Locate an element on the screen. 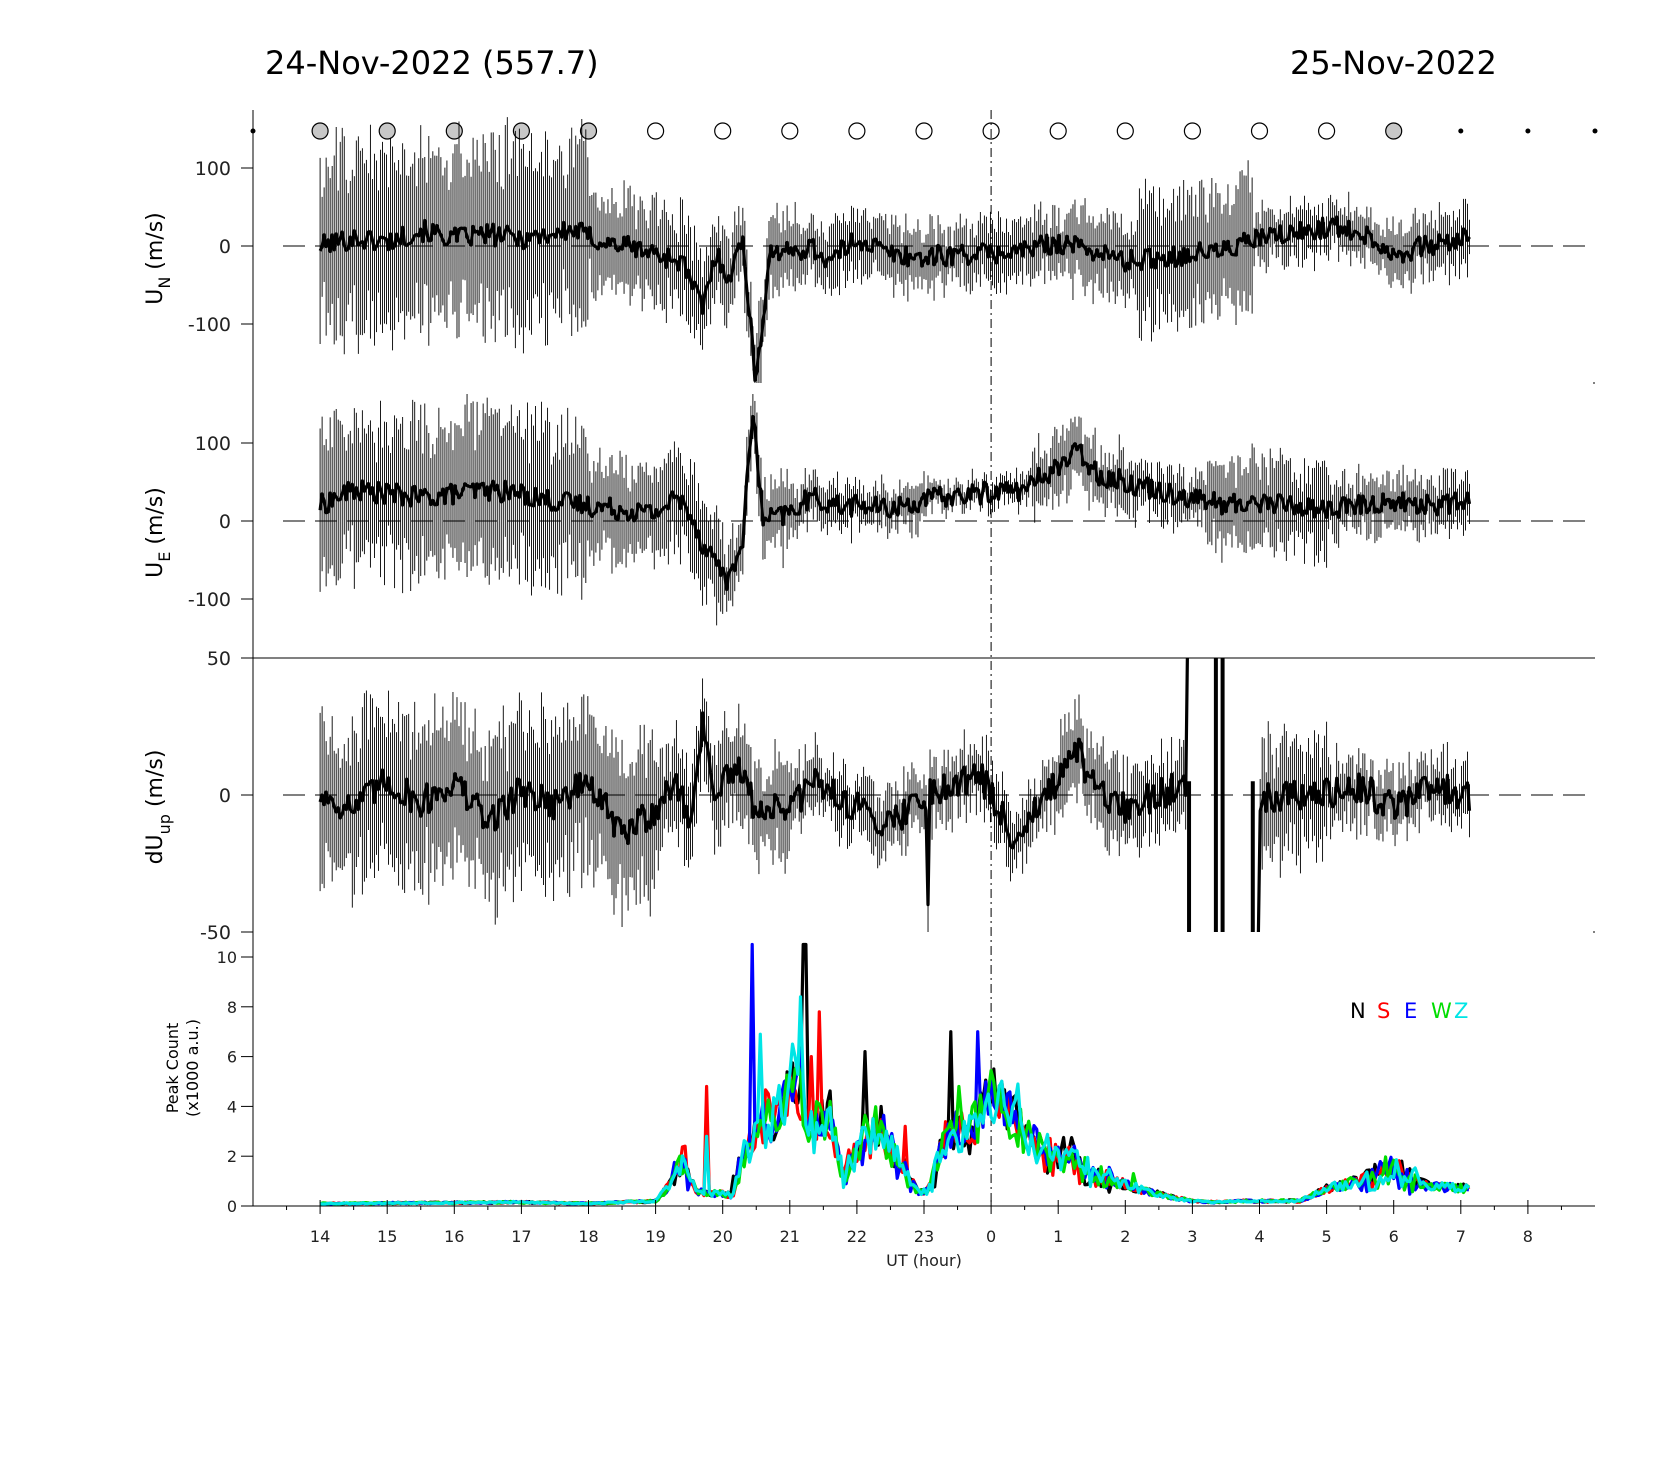  series-un is located at coordinates (894, 250).